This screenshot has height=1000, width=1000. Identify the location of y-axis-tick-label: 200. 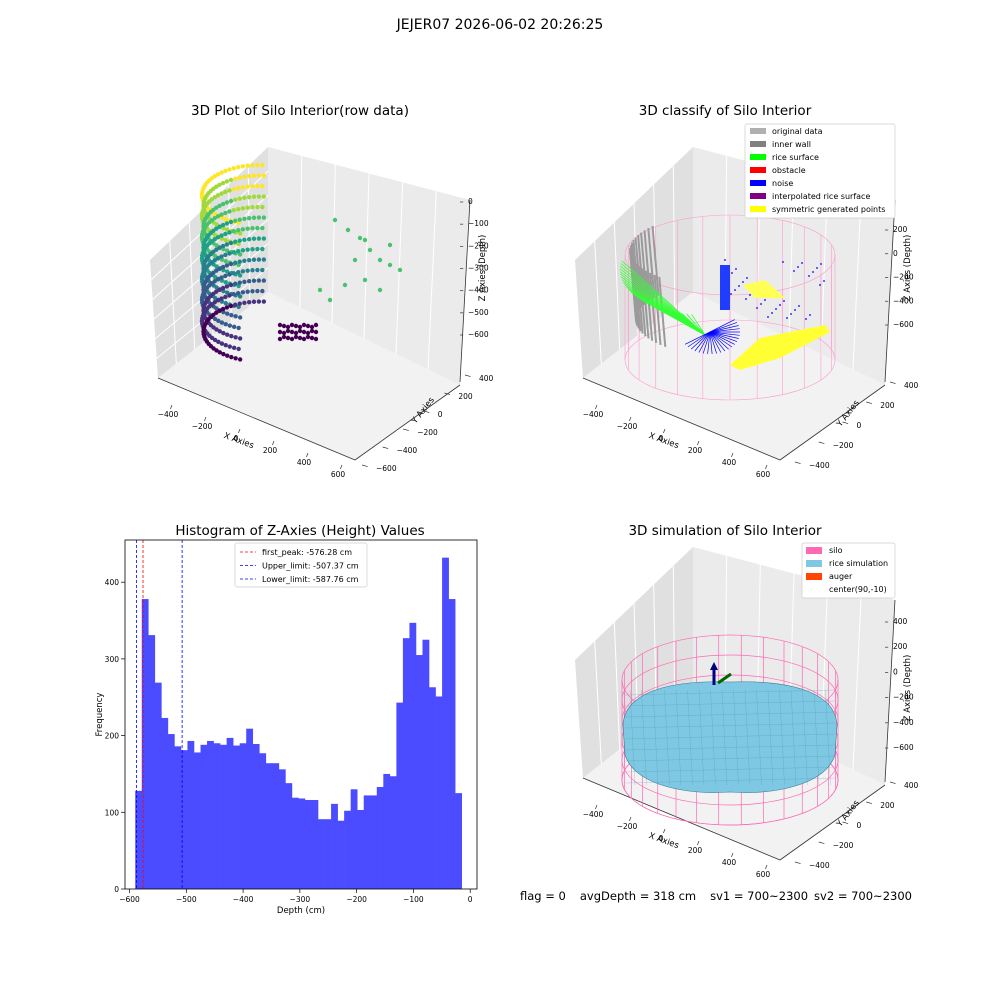
(887, 805).